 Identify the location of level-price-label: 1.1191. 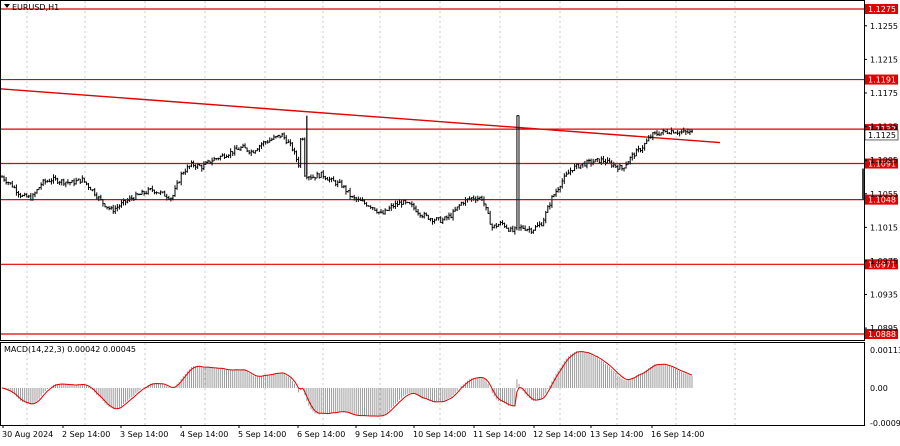
(882, 80).